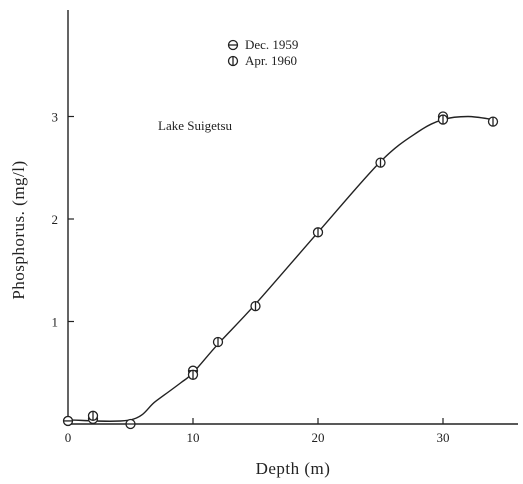 The width and height of the screenshot is (523, 484). I want to click on legend-label-apr-1960: Apr. 1960, so click(271, 60).